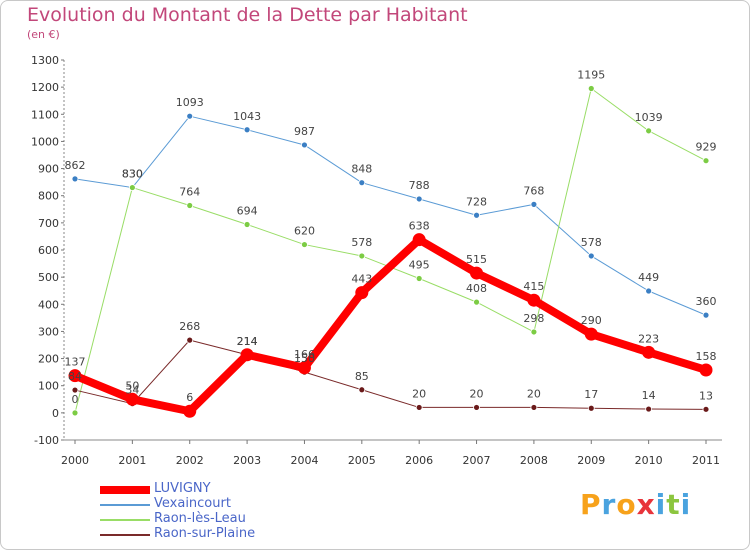 This screenshot has width=750, height=550. Describe the element at coordinates (648, 338) in the screenshot. I see `data-label: 223` at that location.